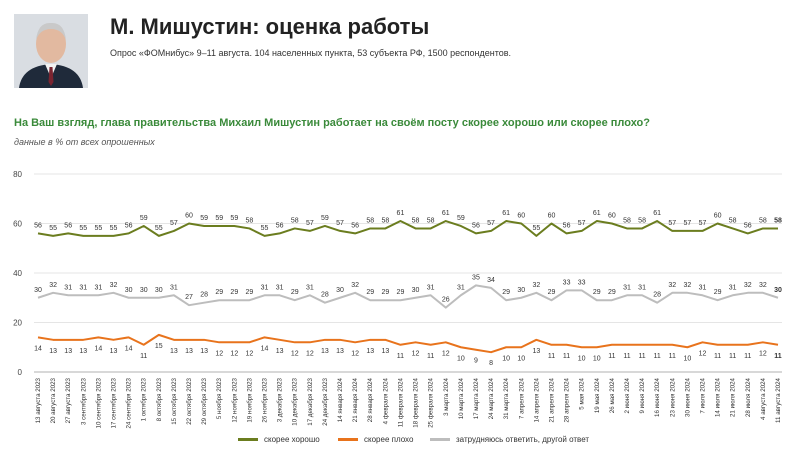  What do you see at coordinates (778, 399) in the screenshot?
I see `x-tick-label: 11 августа 2024` at bounding box center [778, 399].